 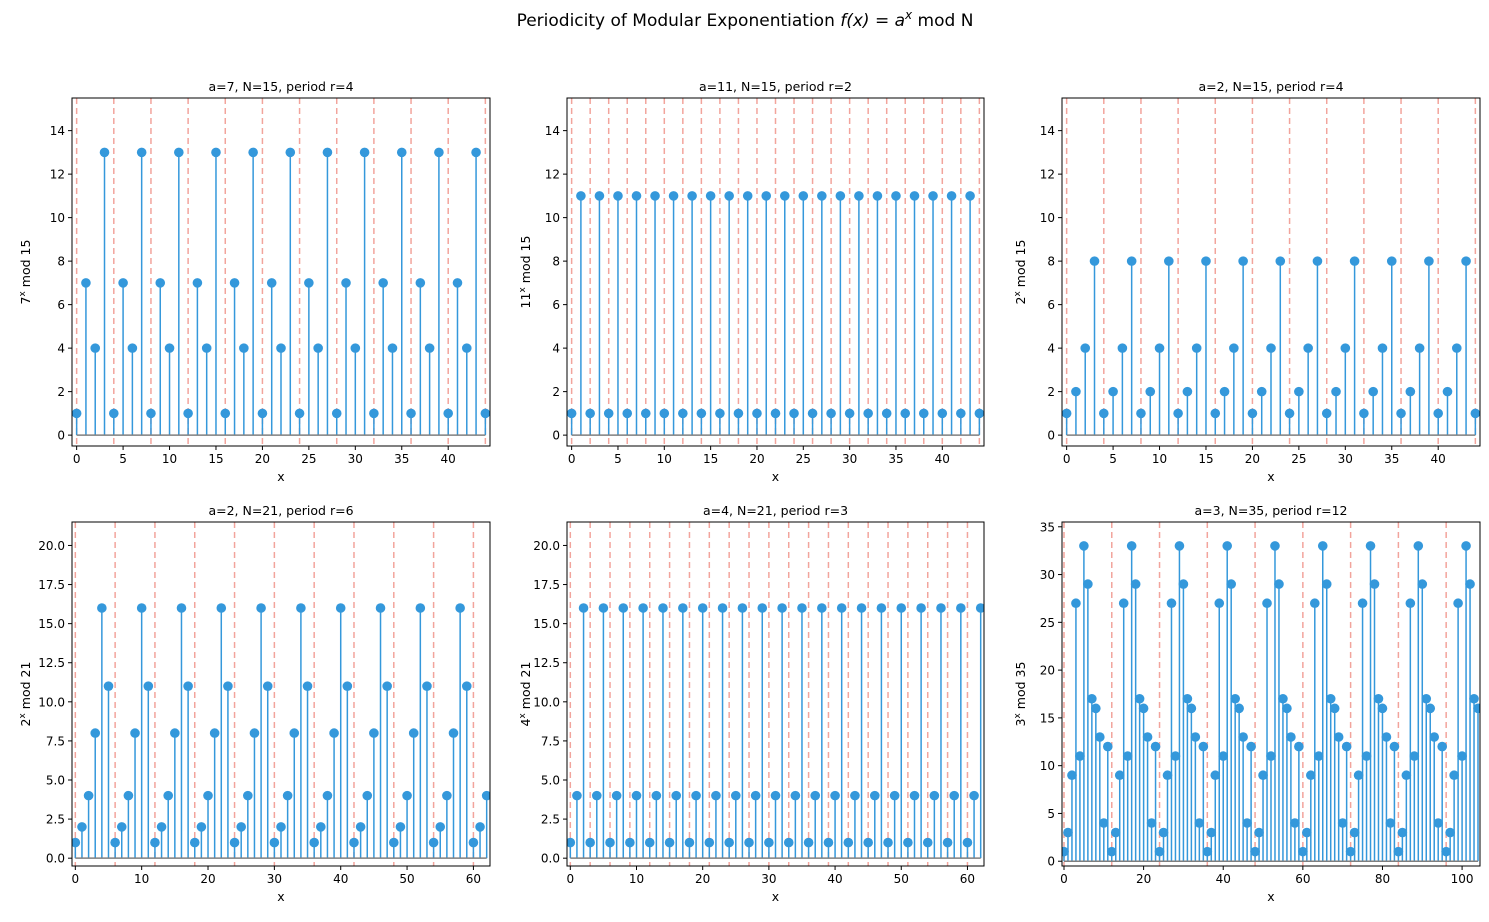 What do you see at coordinates (546, 702) in the screenshot?
I see `y-tick-label: 10.0` at bounding box center [546, 702].